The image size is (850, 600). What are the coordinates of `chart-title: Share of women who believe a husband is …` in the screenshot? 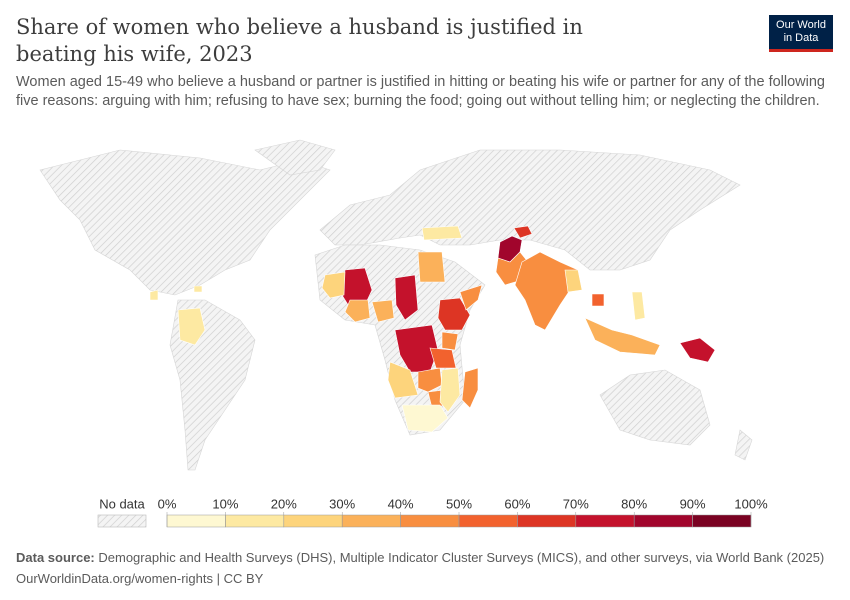 It's located at (299, 40).